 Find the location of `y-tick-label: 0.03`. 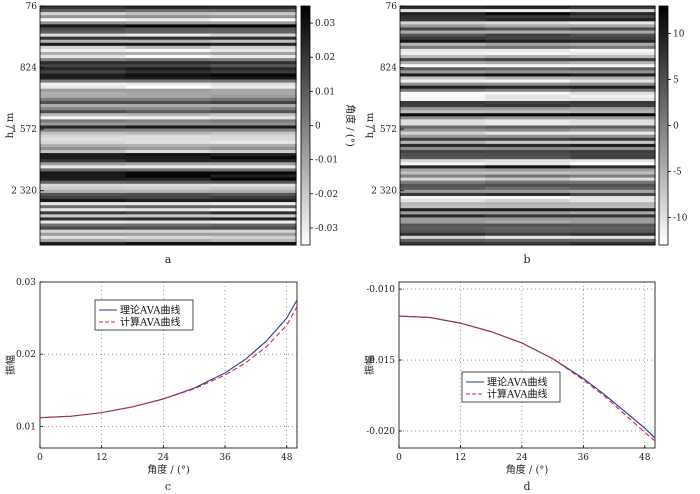

y-tick-label: 0.03 is located at coordinates (26, 283).